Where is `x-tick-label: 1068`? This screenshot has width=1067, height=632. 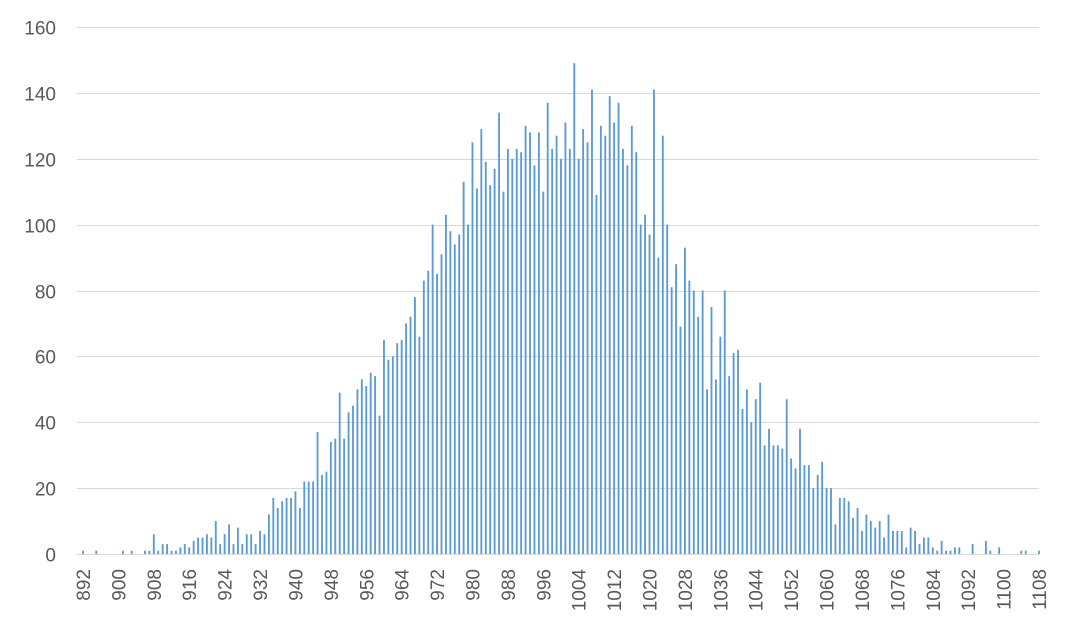
x-tick-label: 1068 is located at coordinates (863, 590).